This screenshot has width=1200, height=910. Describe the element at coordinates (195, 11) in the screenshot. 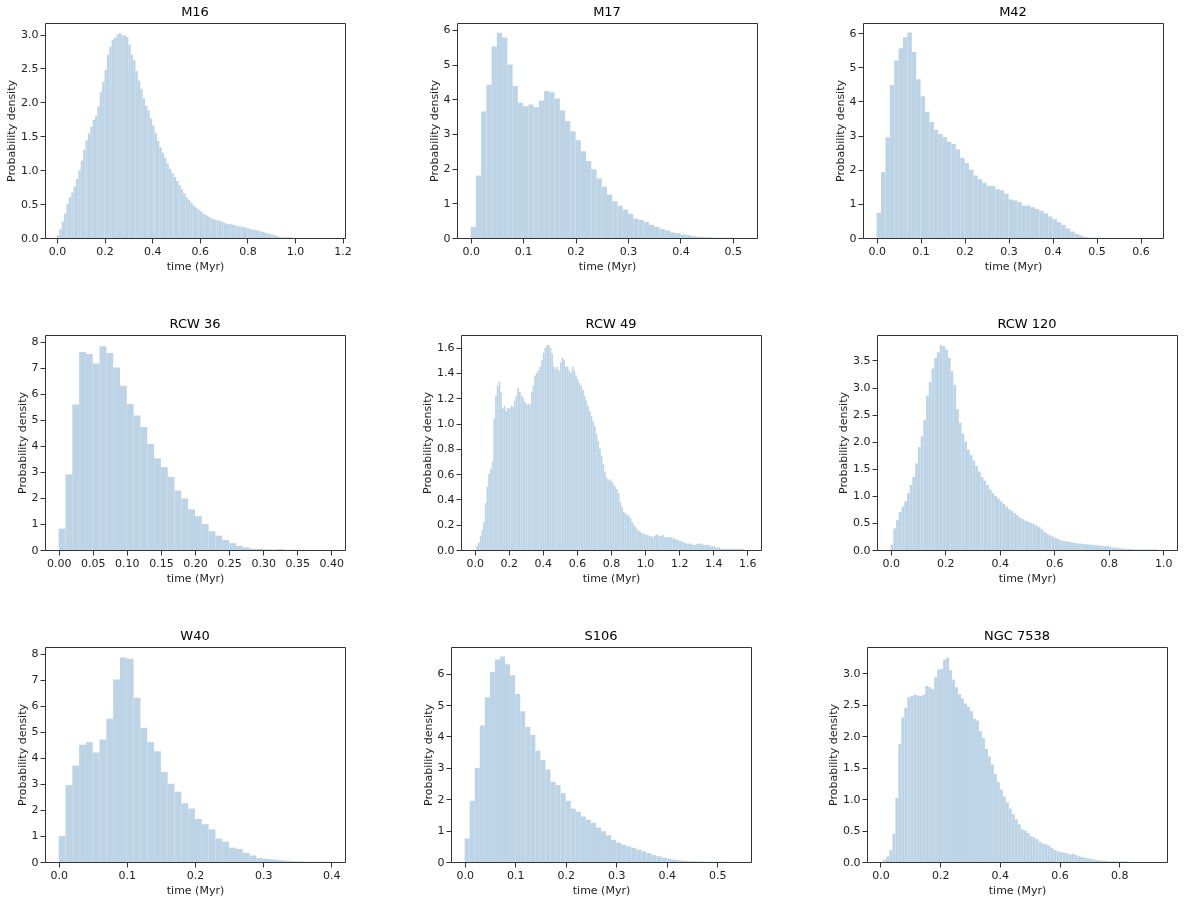

I see `chart-title: M16` at that location.